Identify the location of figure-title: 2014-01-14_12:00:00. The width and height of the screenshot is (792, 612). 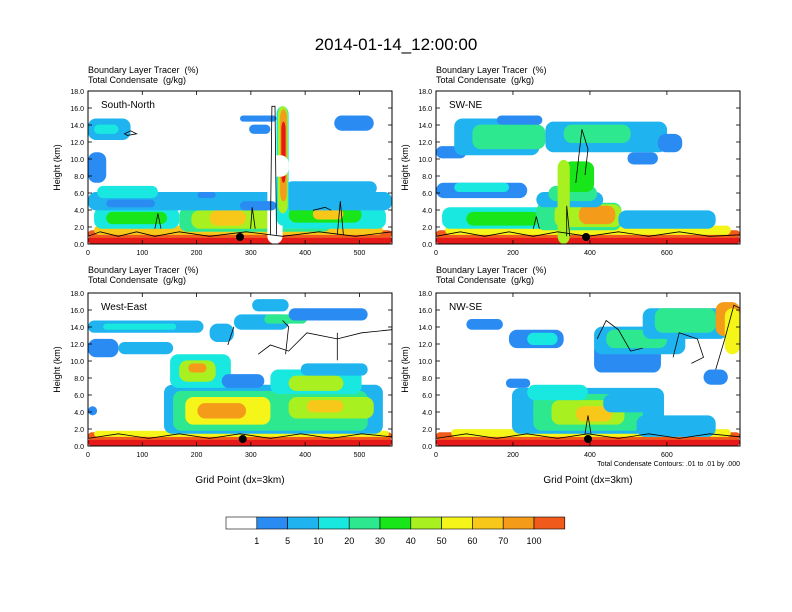
(396, 44).